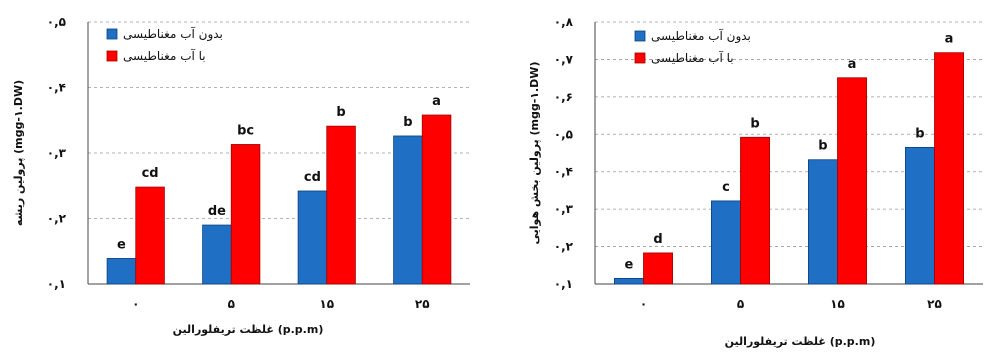 The width and height of the screenshot is (990, 354). What do you see at coordinates (534, 153) in the screenshot?
I see `y-axis-label: پرولین بخش هوایی (mgg-۱.DW)` at bounding box center [534, 153].